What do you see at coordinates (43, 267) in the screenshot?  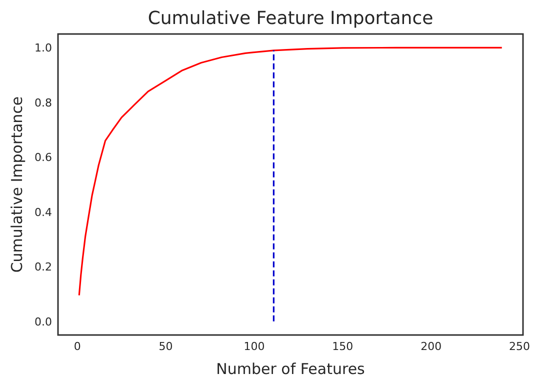 I see `y-tick-label: 0.2` at bounding box center [43, 267].